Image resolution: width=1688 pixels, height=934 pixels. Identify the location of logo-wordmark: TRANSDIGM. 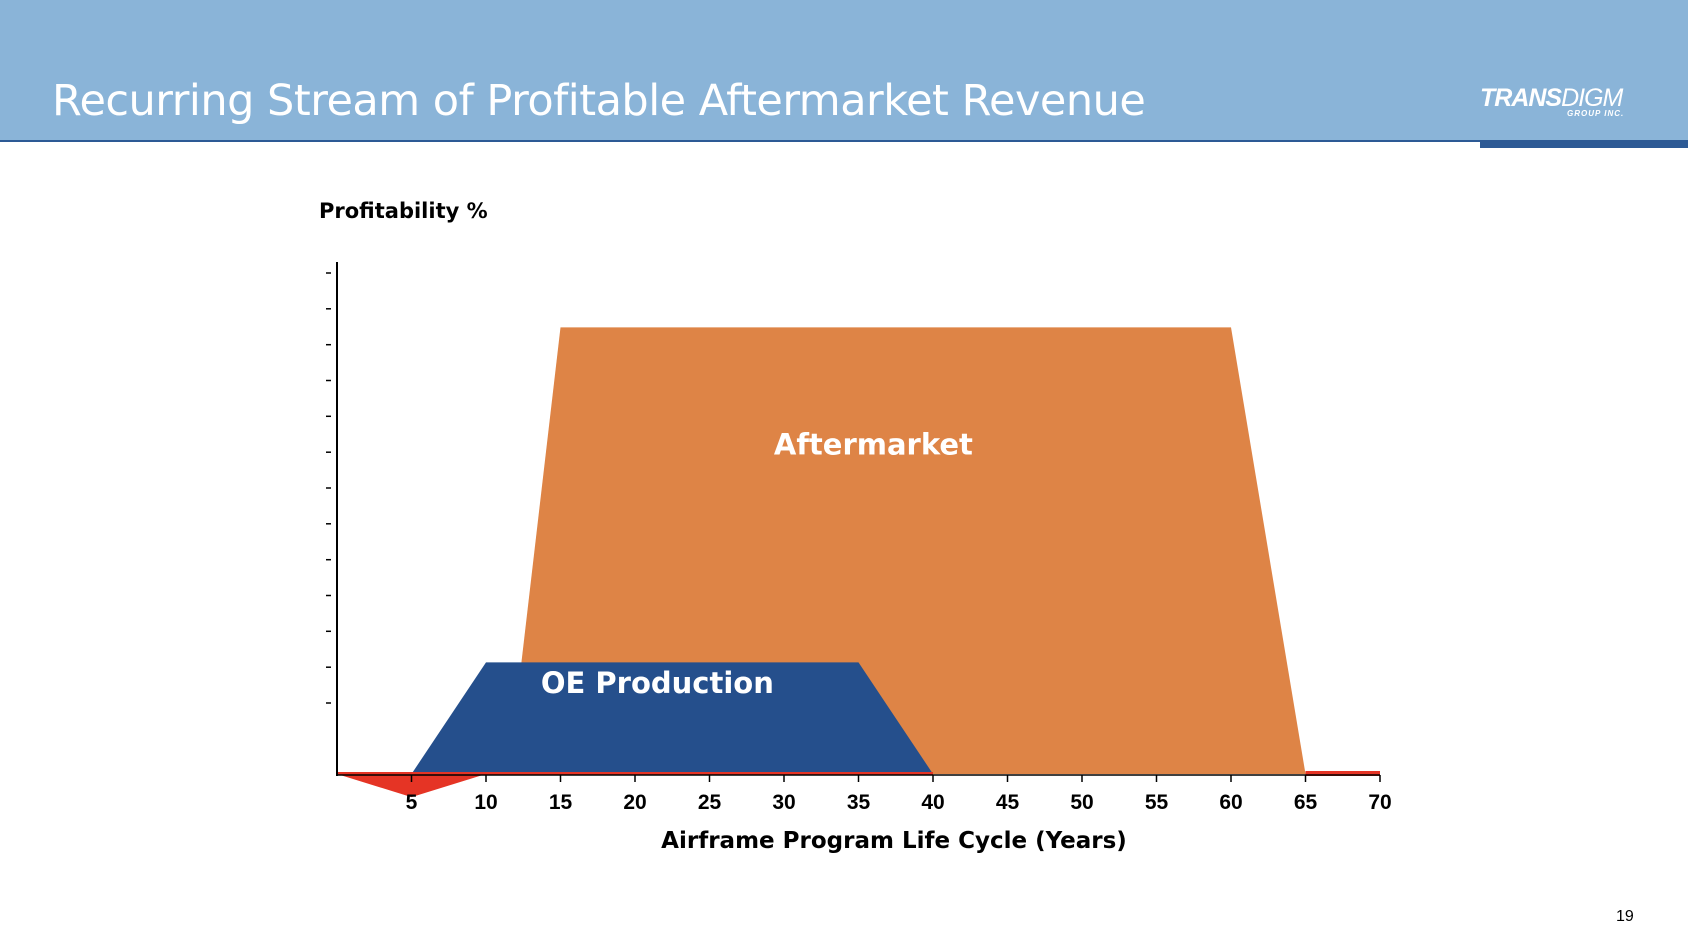
(1551, 98).